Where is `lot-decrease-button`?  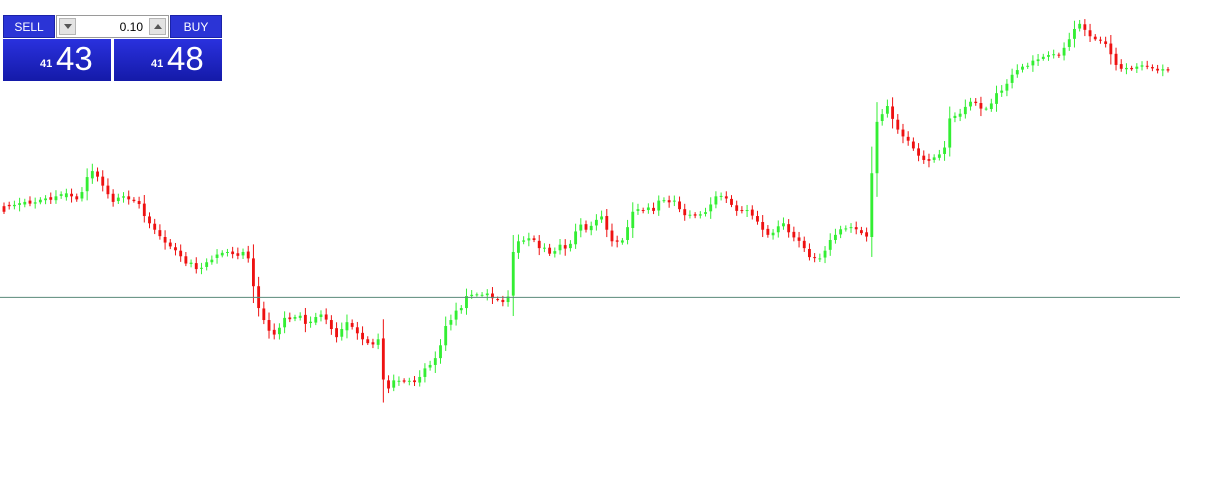
lot-decrease-button is located at coordinates (67, 26).